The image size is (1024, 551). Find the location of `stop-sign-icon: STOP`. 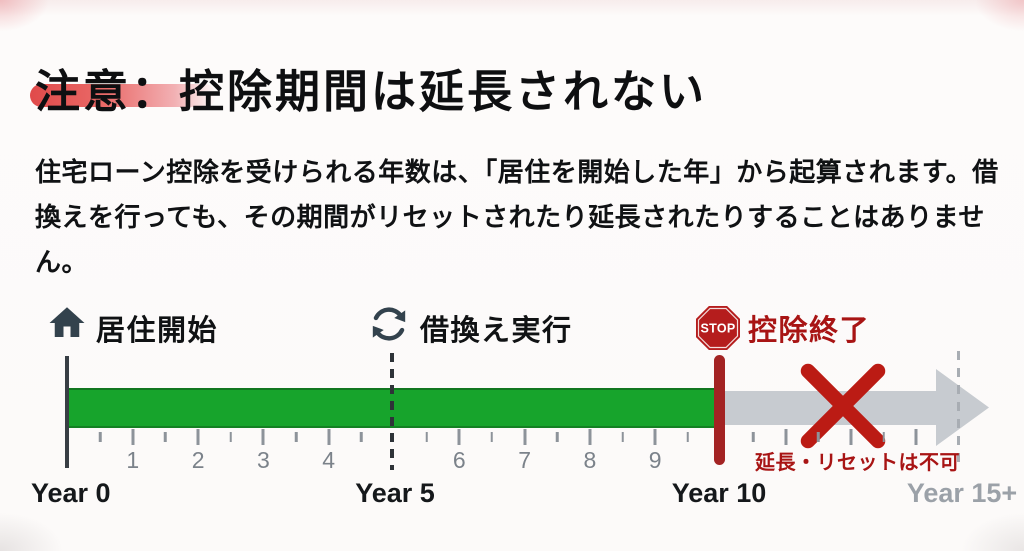

stop-sign-icon: STOP is located at coordinates (718, 328).